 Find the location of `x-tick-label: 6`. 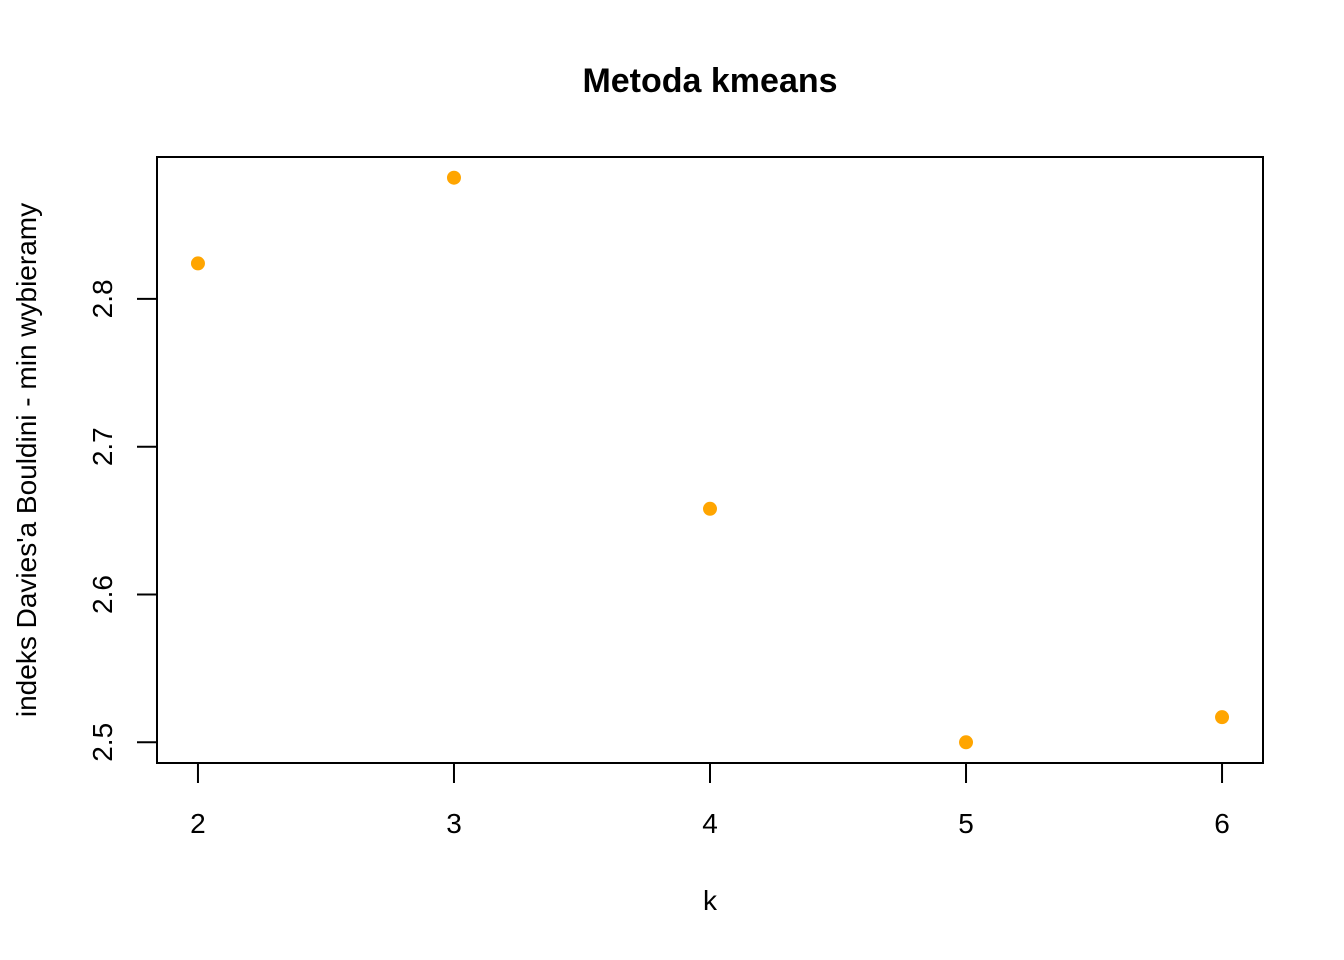

x-tick-label: 6 is located at coordinates (1222, 823).